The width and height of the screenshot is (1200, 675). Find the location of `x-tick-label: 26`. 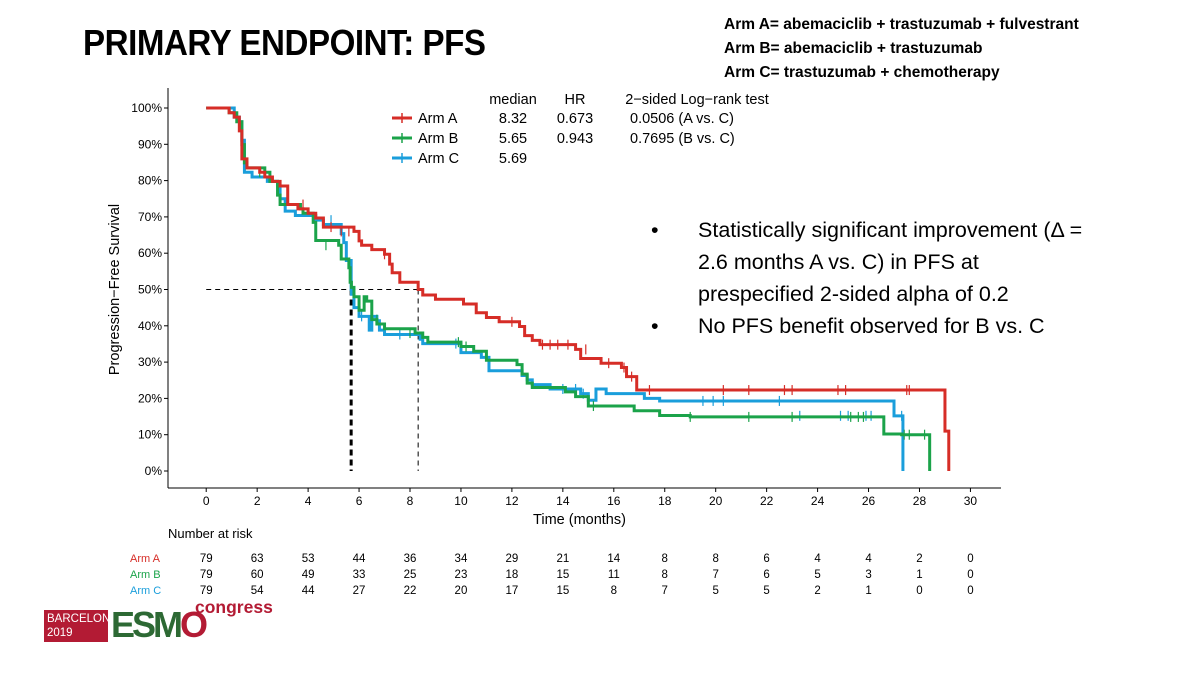

x-tick-label: 26 is located at coordinates (869, 501).